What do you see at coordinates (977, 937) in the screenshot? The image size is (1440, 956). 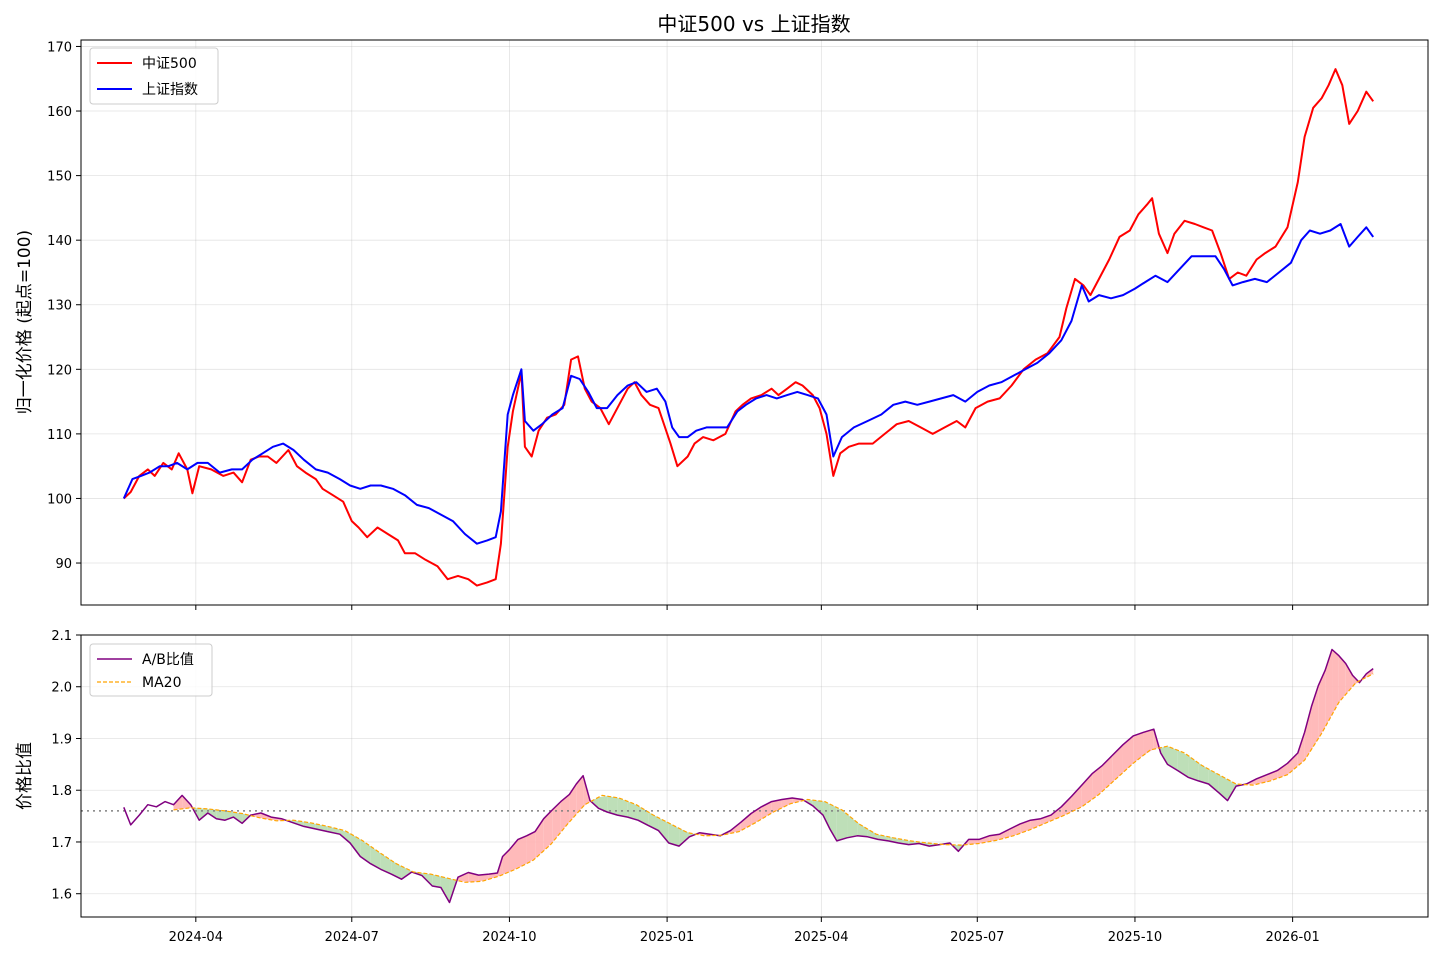 I see `x-tick-label: 2025-07` at bounding box center [977, 937].